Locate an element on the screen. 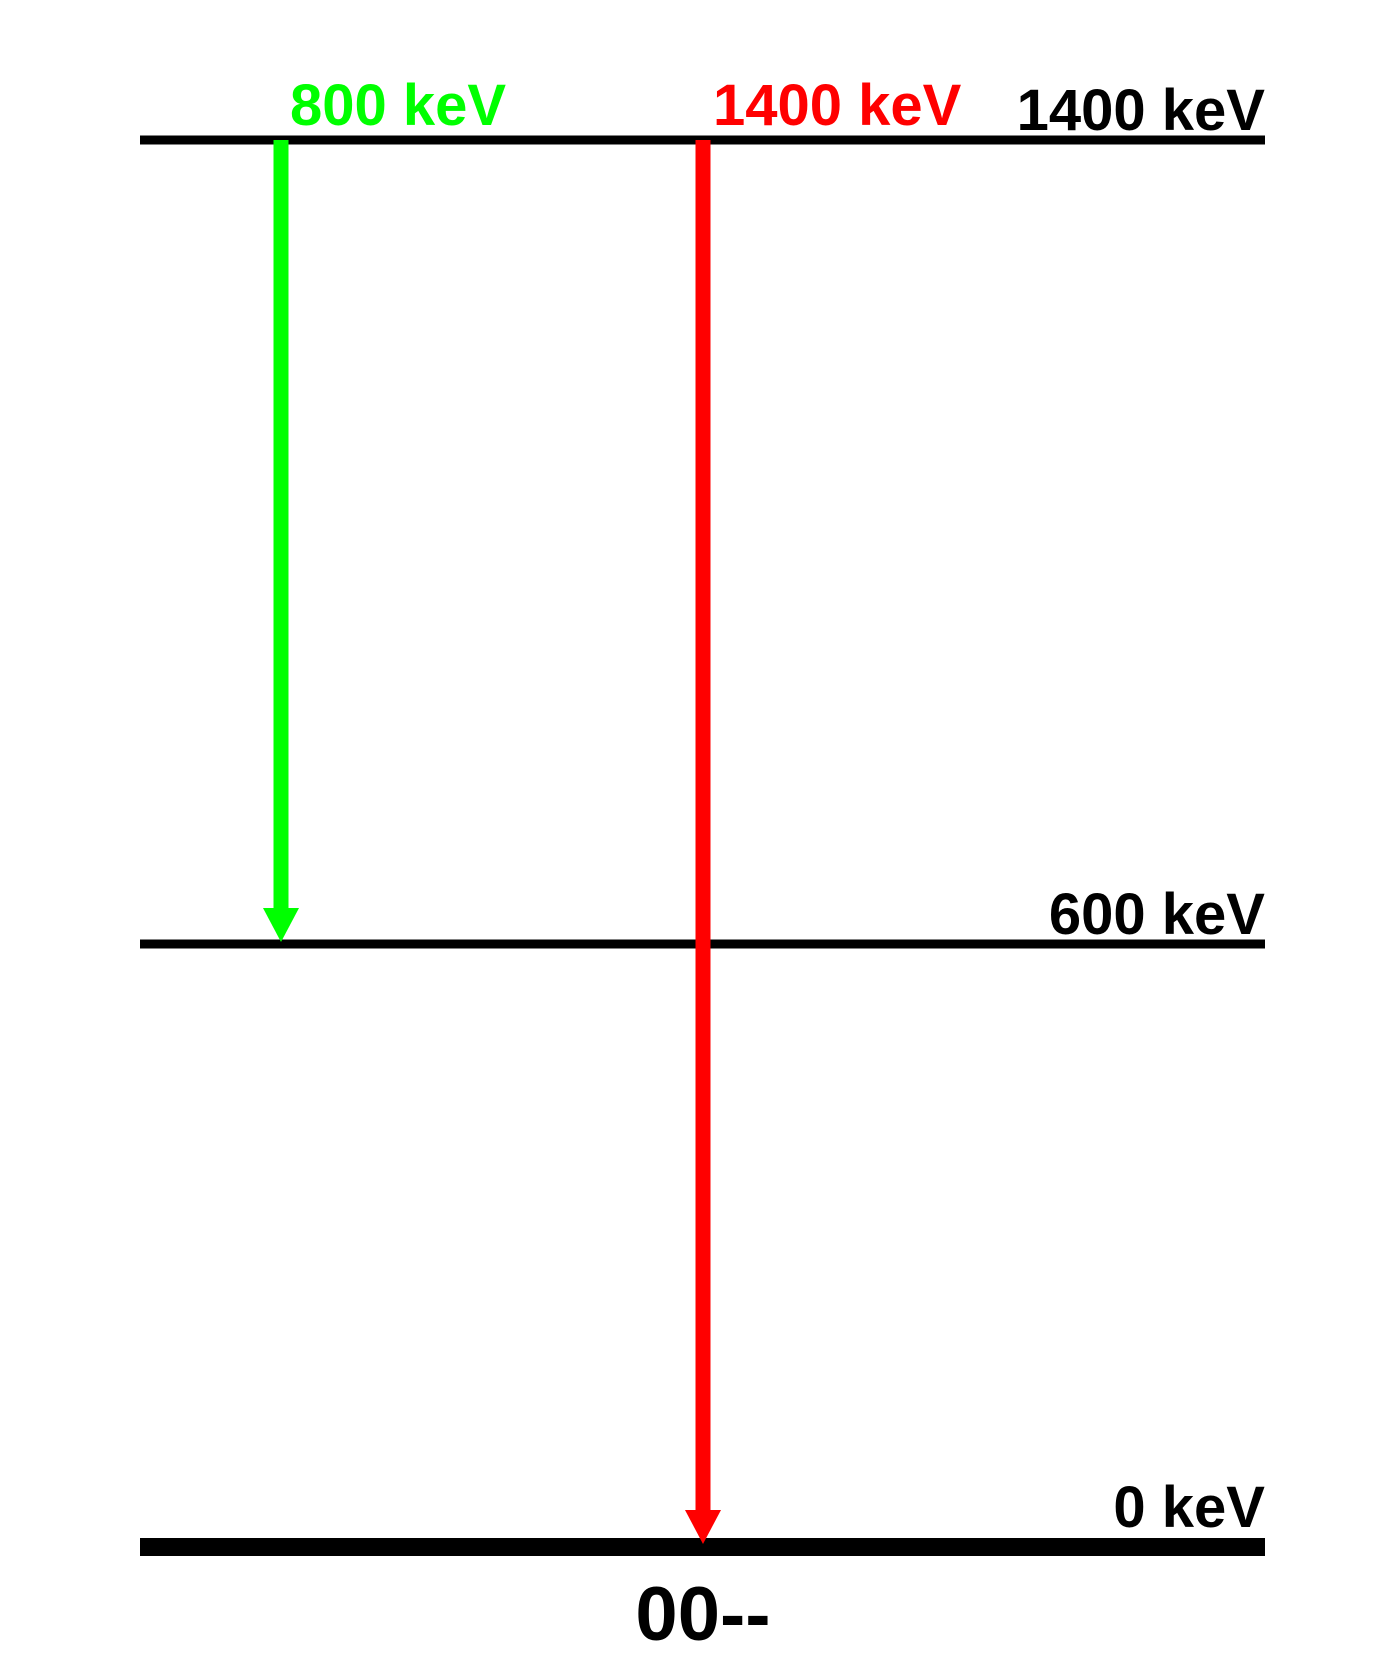 The width and height of the screenshot is (1400, 1680). level-label-1400: 1400 keV is located at coordinates (1141, 110).